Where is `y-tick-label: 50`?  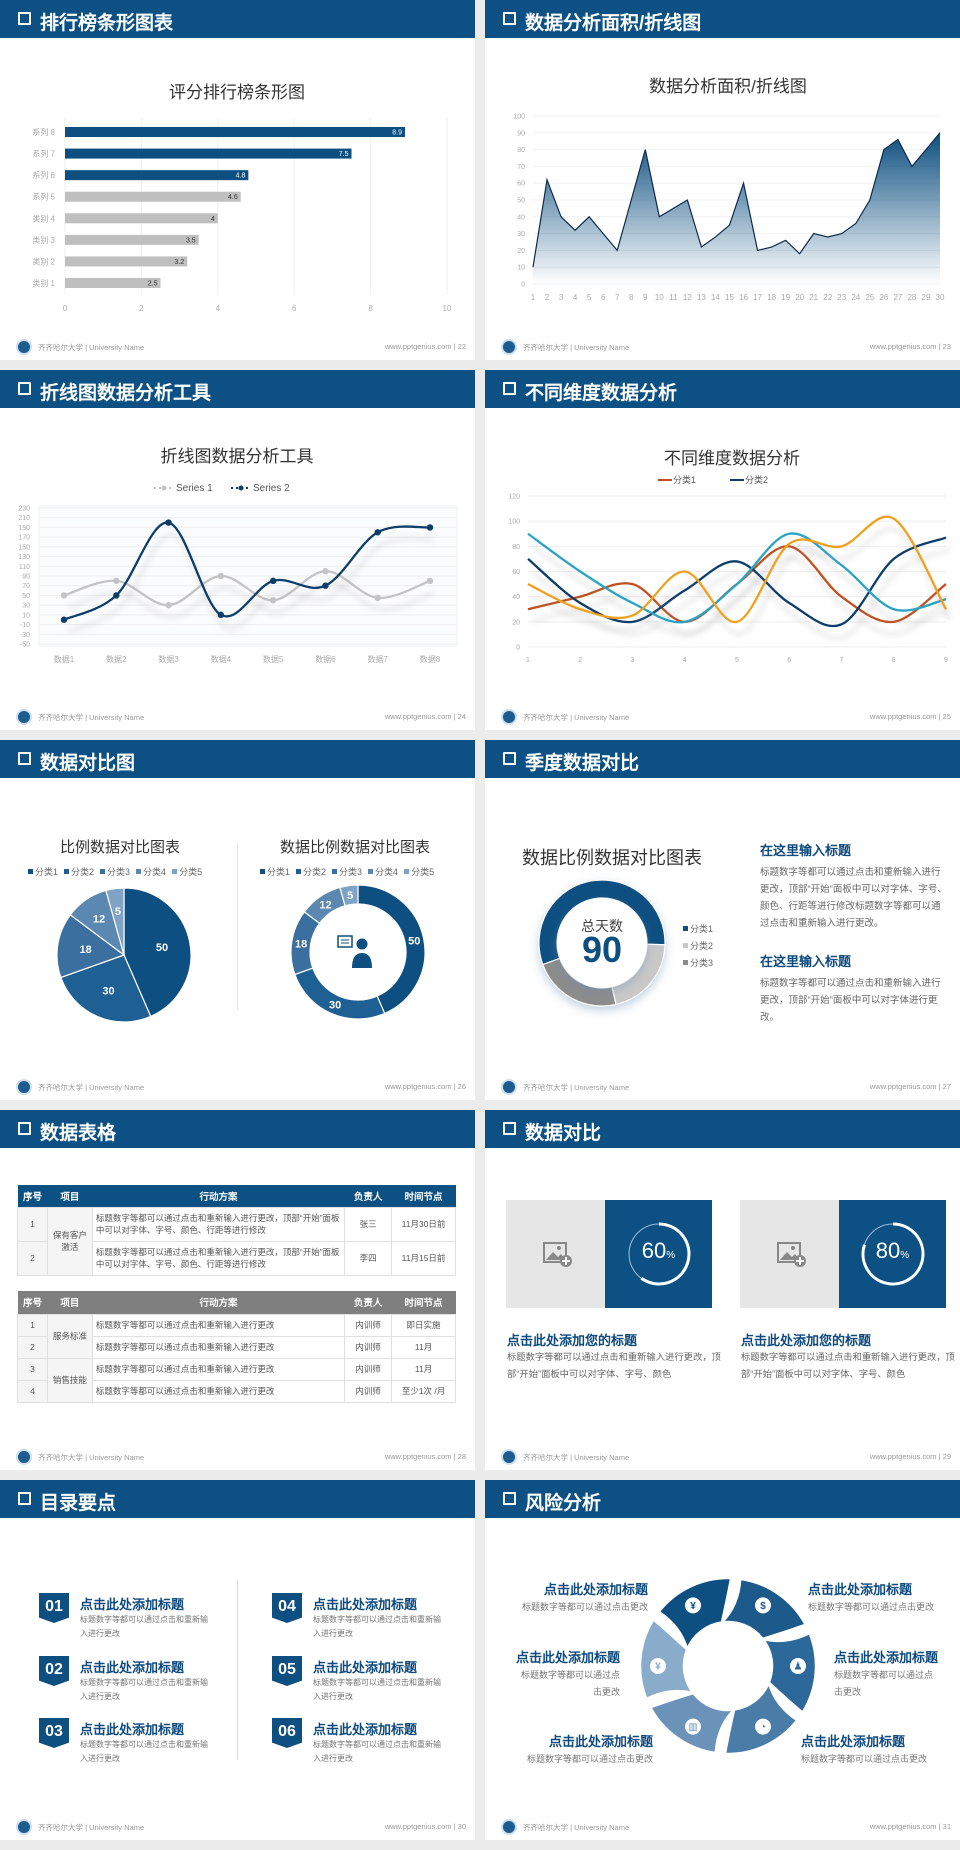 y-tick-label: 50 is located at coordinates (26, 596).